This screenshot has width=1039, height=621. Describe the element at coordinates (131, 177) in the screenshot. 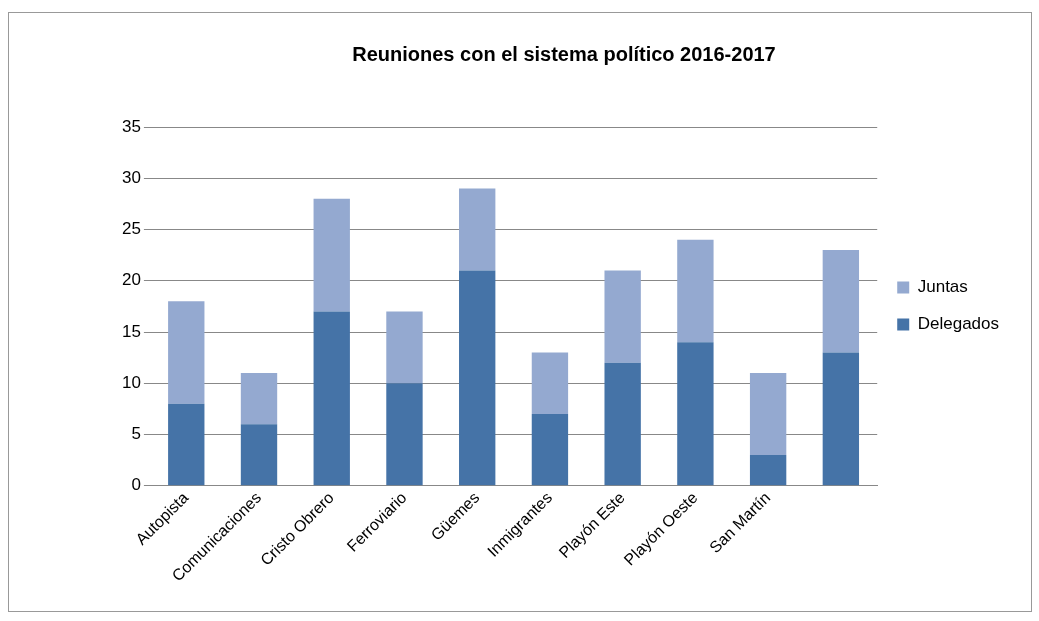

I see `y-tick-label: 30` at that location.